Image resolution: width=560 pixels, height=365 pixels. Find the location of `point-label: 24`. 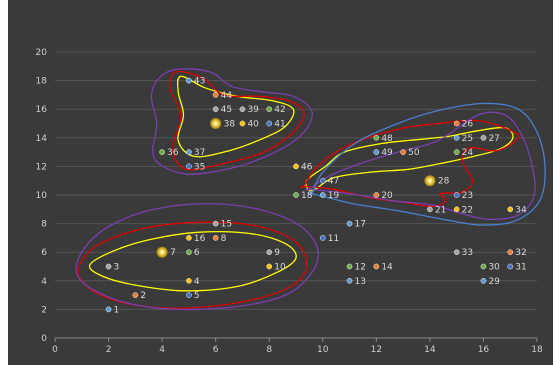

point-label: 24 is located at coordinates (468, 153).